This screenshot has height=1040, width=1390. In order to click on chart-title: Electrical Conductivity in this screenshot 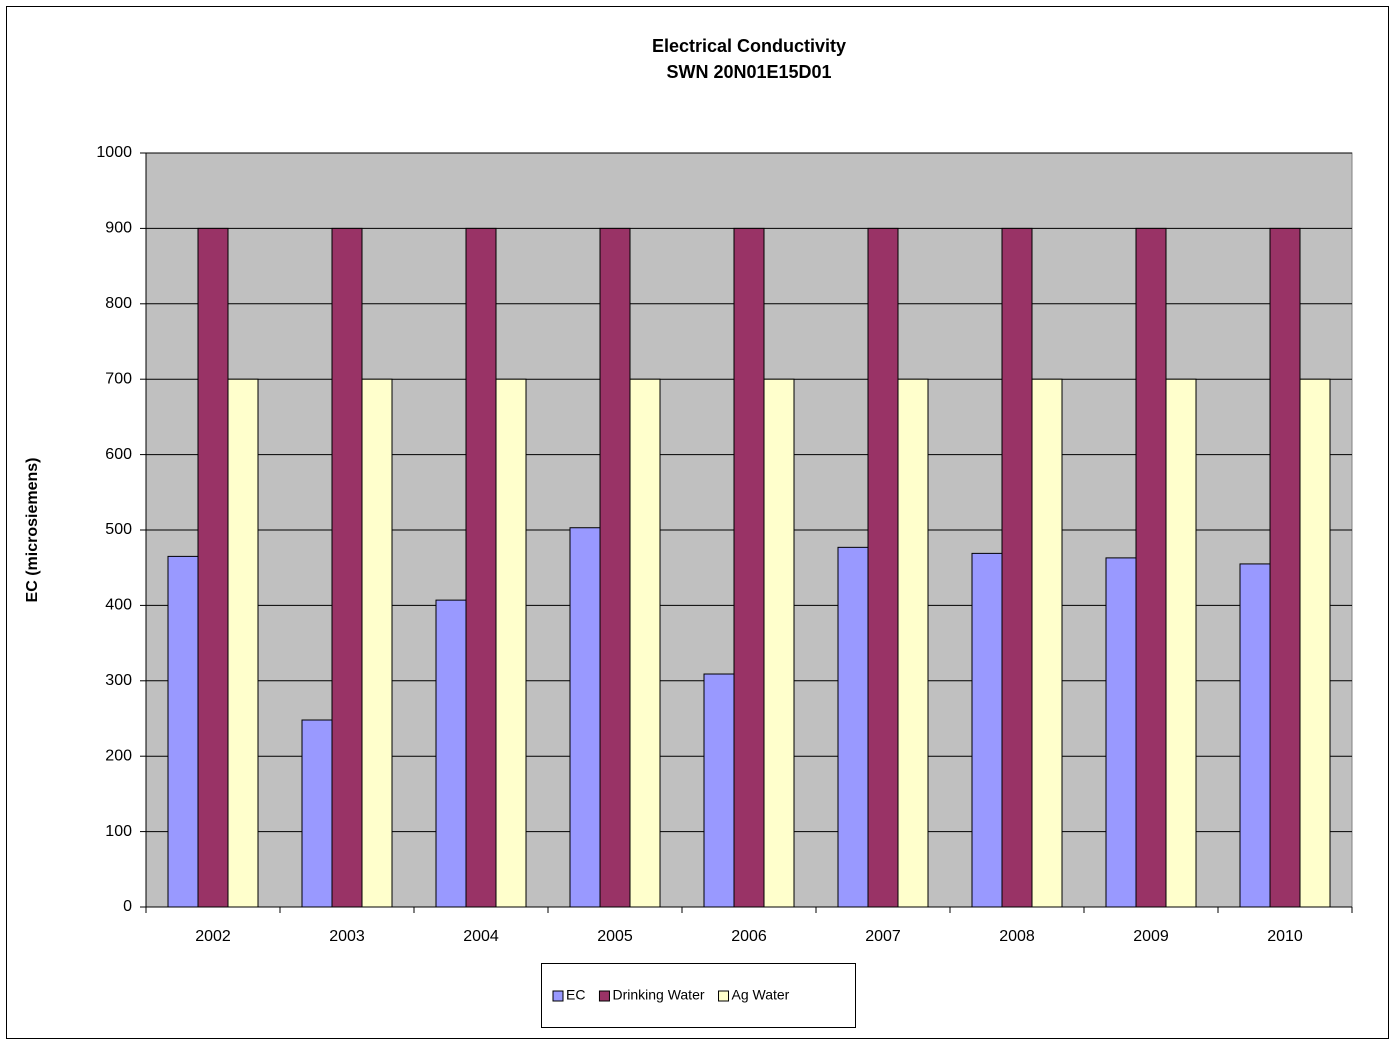, I will do `click(749, 46)`.